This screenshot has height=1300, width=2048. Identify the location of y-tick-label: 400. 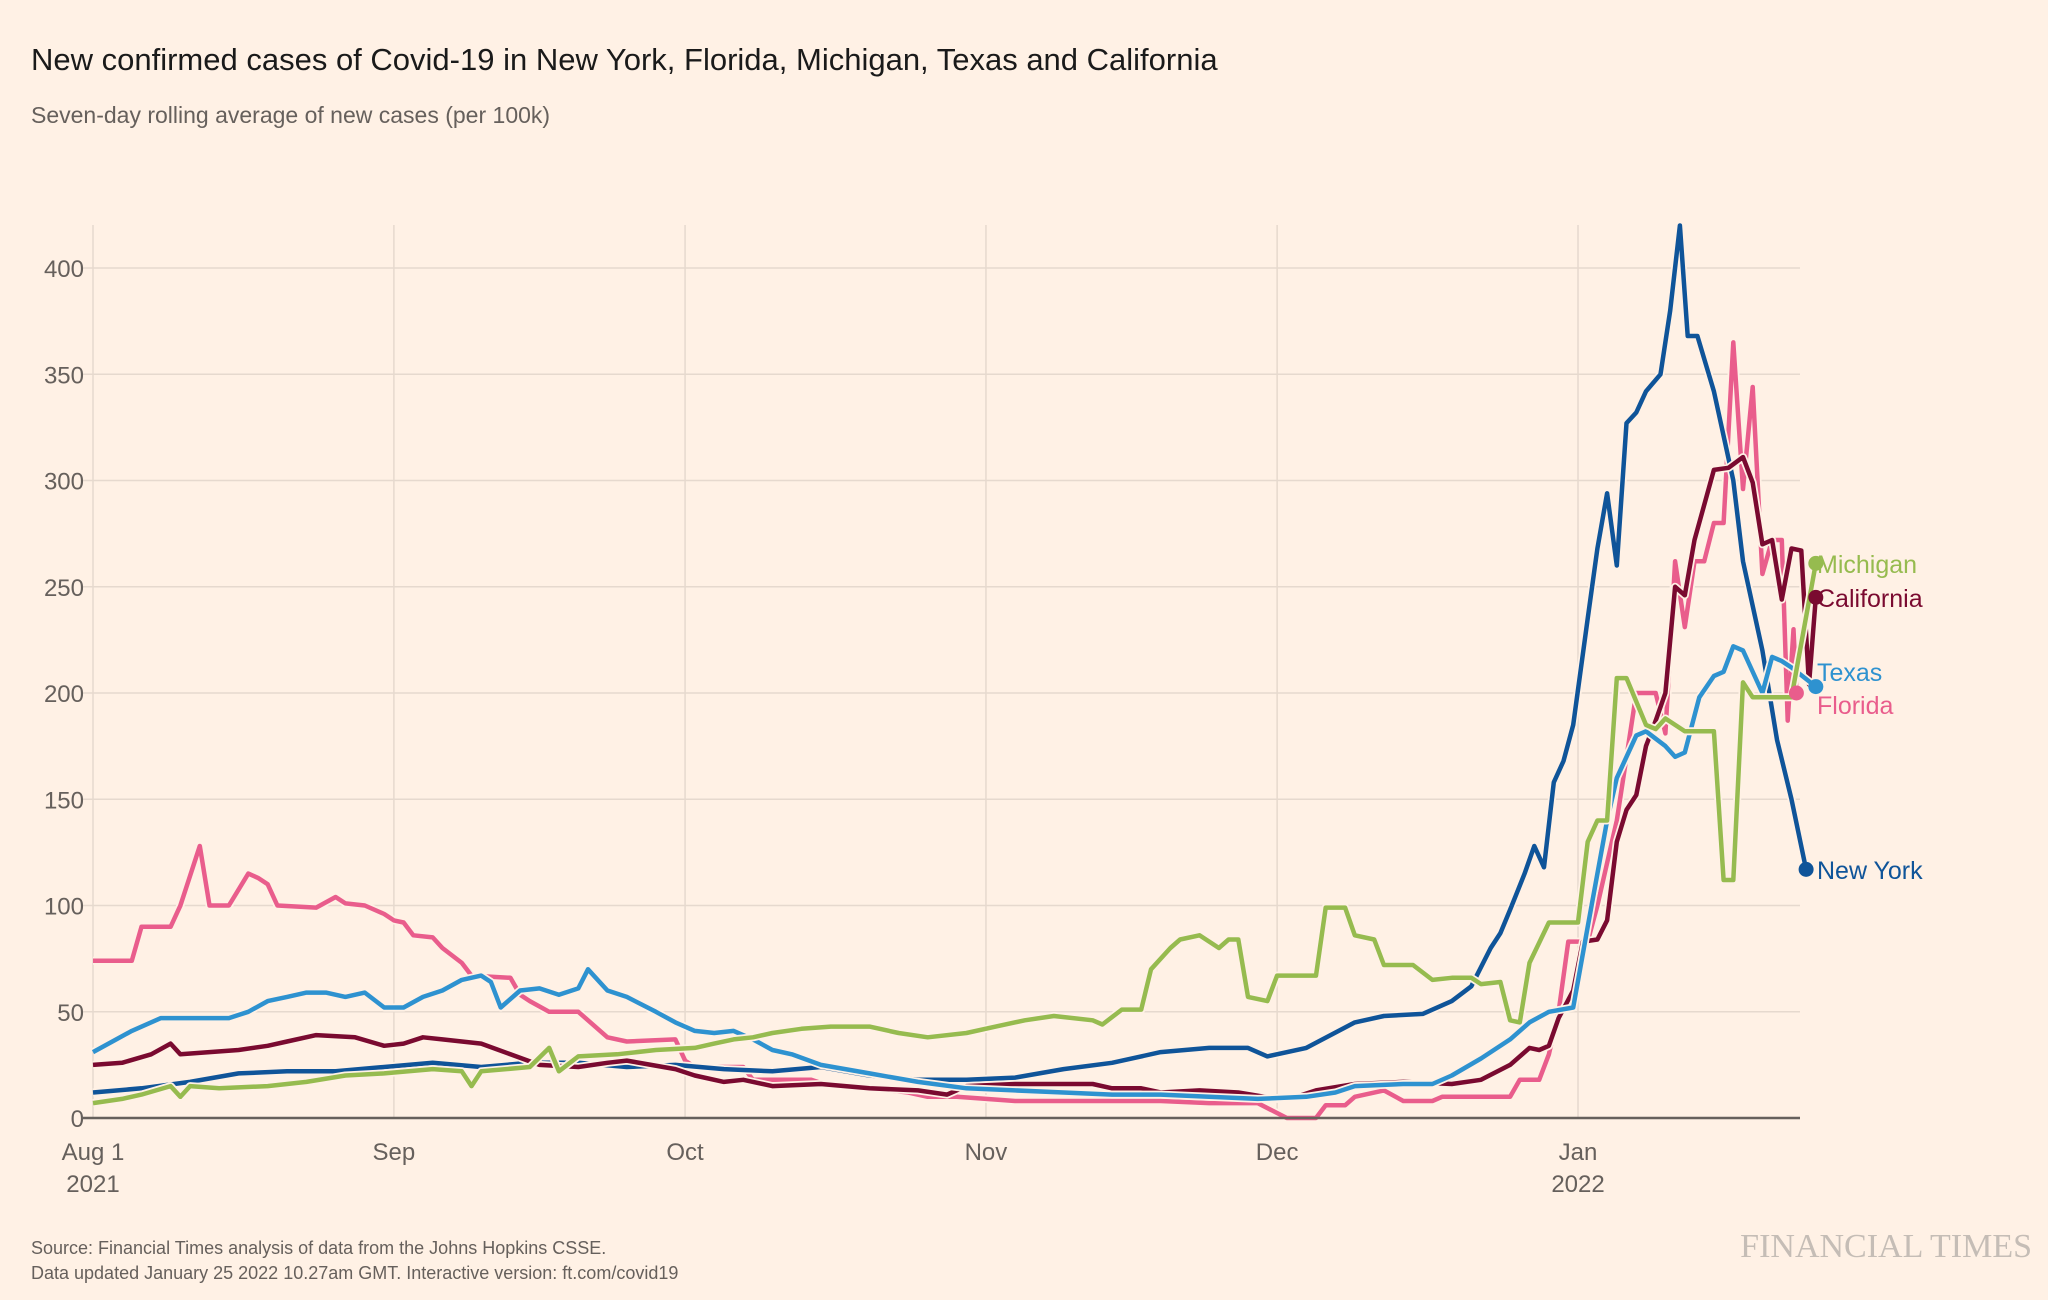
(64, 269).